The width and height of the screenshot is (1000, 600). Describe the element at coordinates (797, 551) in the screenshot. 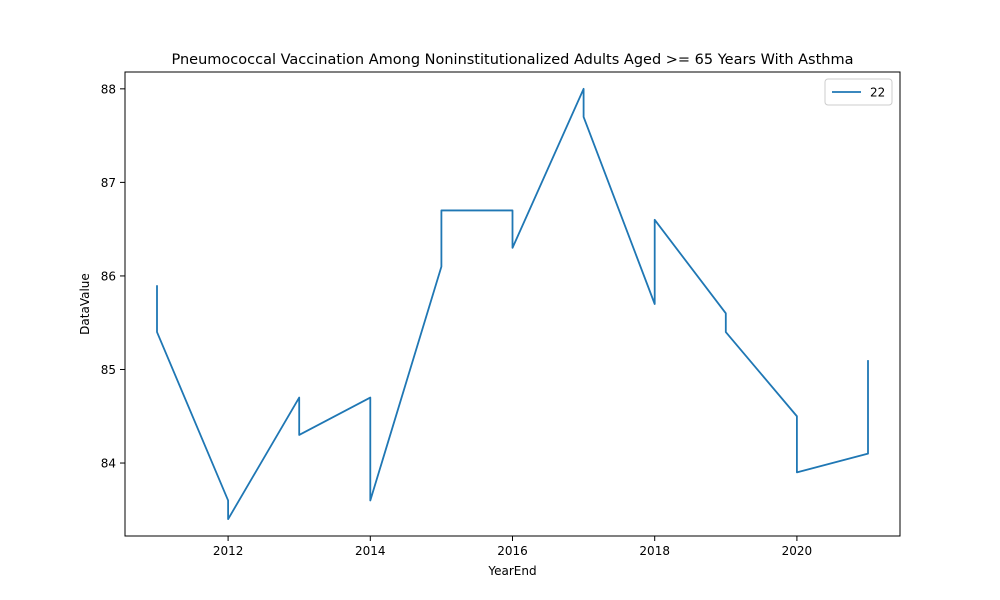

I see `x-tick-label: 2020` at that location.